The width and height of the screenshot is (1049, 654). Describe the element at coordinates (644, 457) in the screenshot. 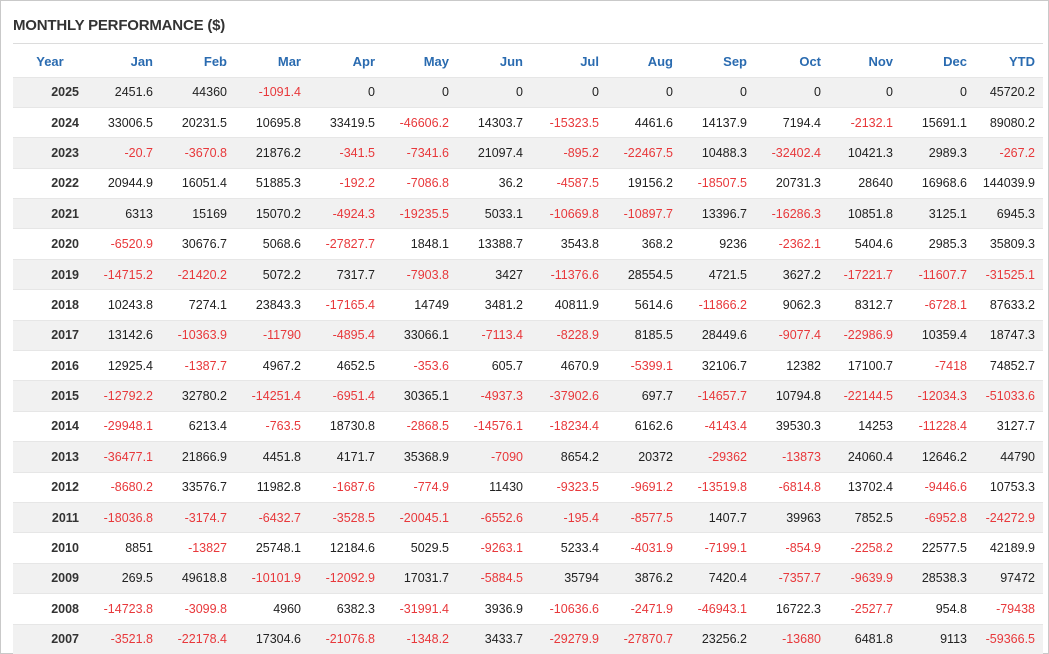

I see `month-cell: 20372` at that location.